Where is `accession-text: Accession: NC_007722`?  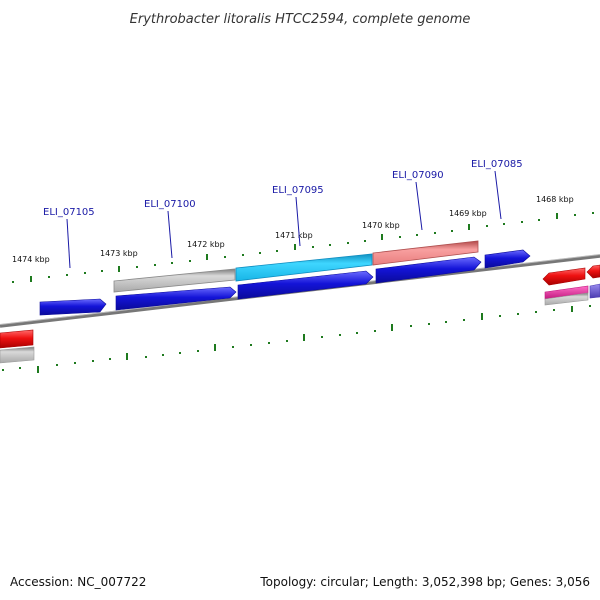 accession-text: Accession: NC_007722 is located at coordinates (78, 582).